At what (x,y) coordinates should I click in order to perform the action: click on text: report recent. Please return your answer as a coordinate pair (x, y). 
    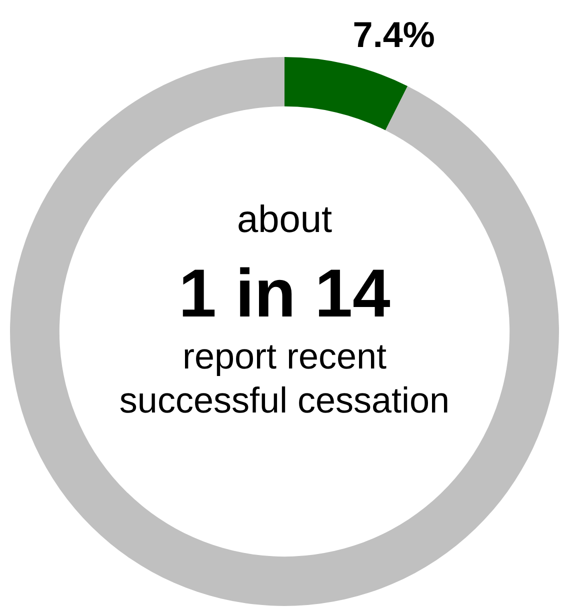
    Looking at the image, I should click on (284, 355).